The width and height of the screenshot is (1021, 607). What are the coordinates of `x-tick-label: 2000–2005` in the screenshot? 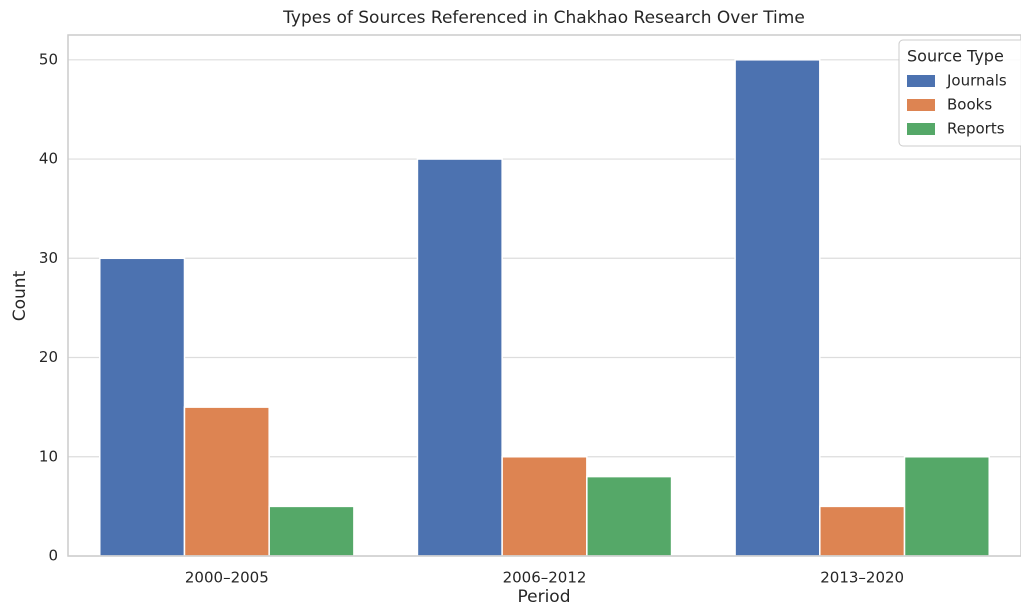 It's located at (227, 578).